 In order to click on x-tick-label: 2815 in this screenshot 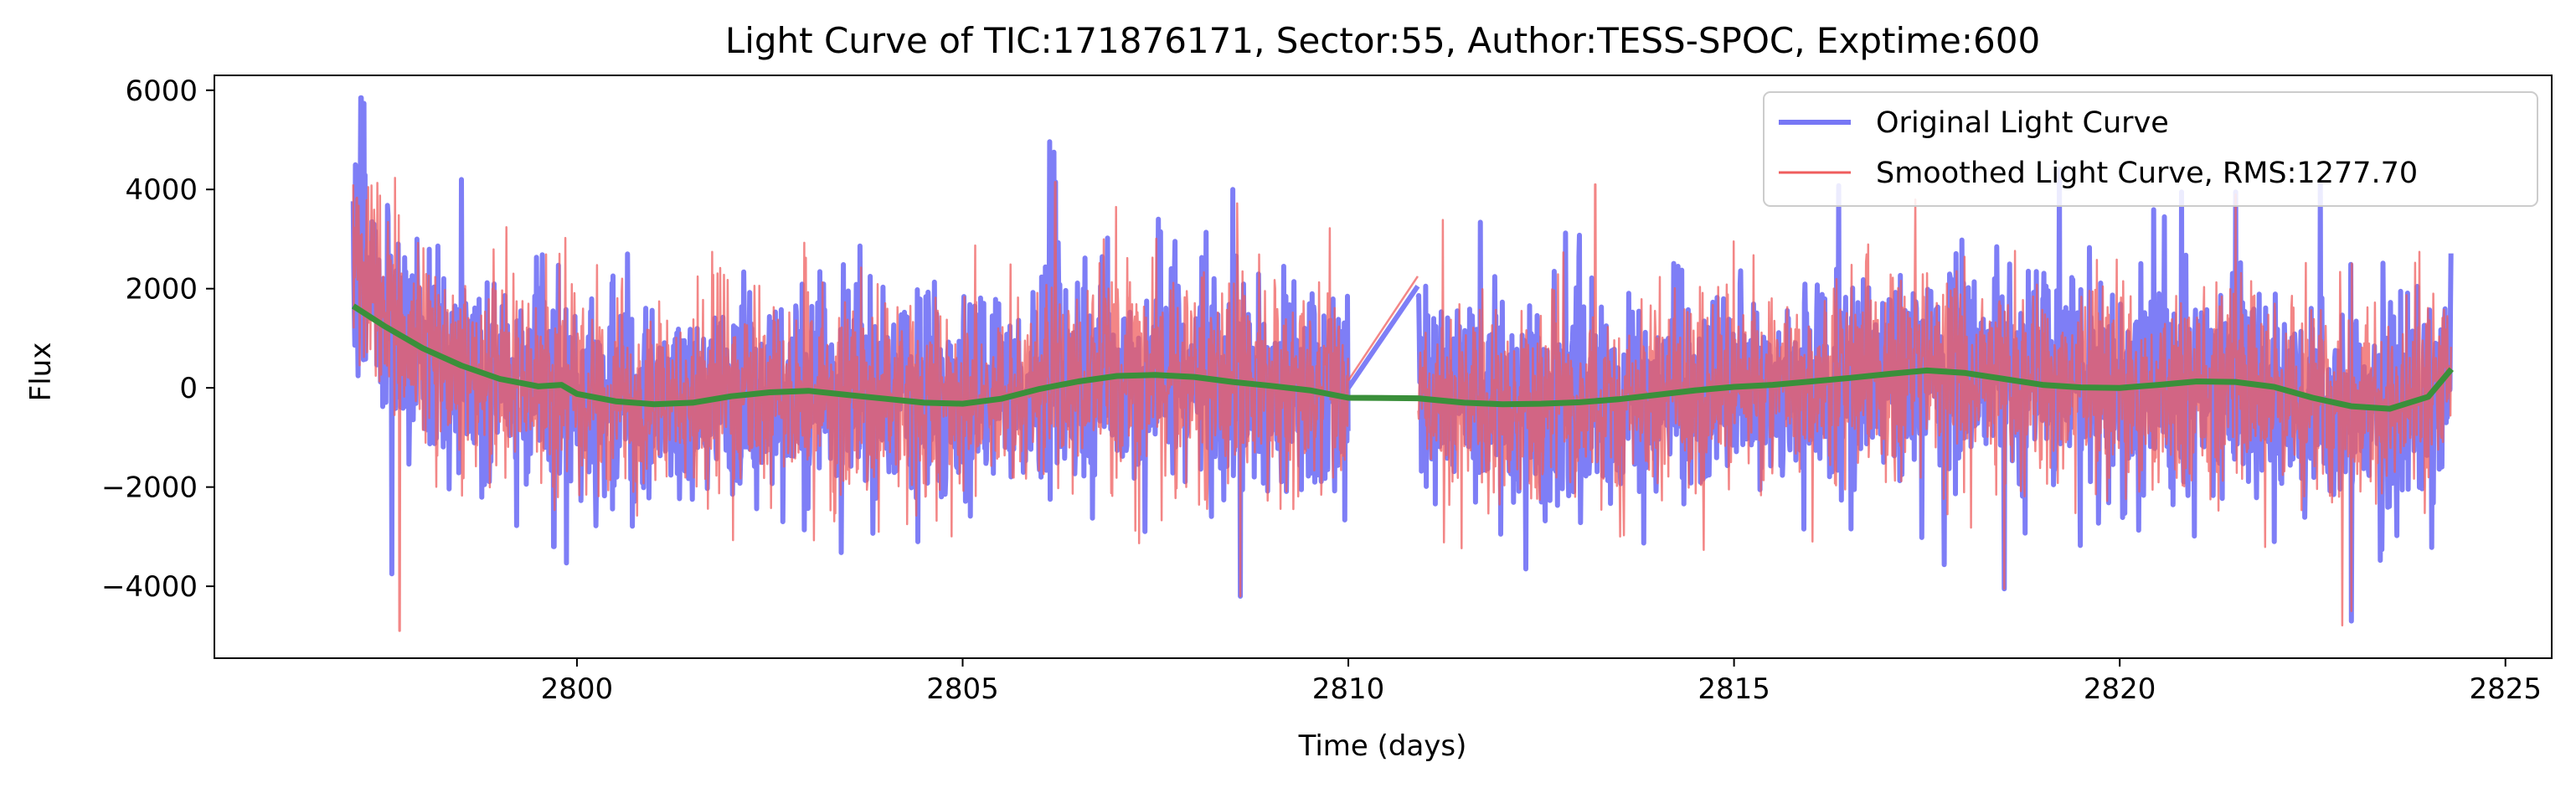, I will do `click(1734, 689)`.